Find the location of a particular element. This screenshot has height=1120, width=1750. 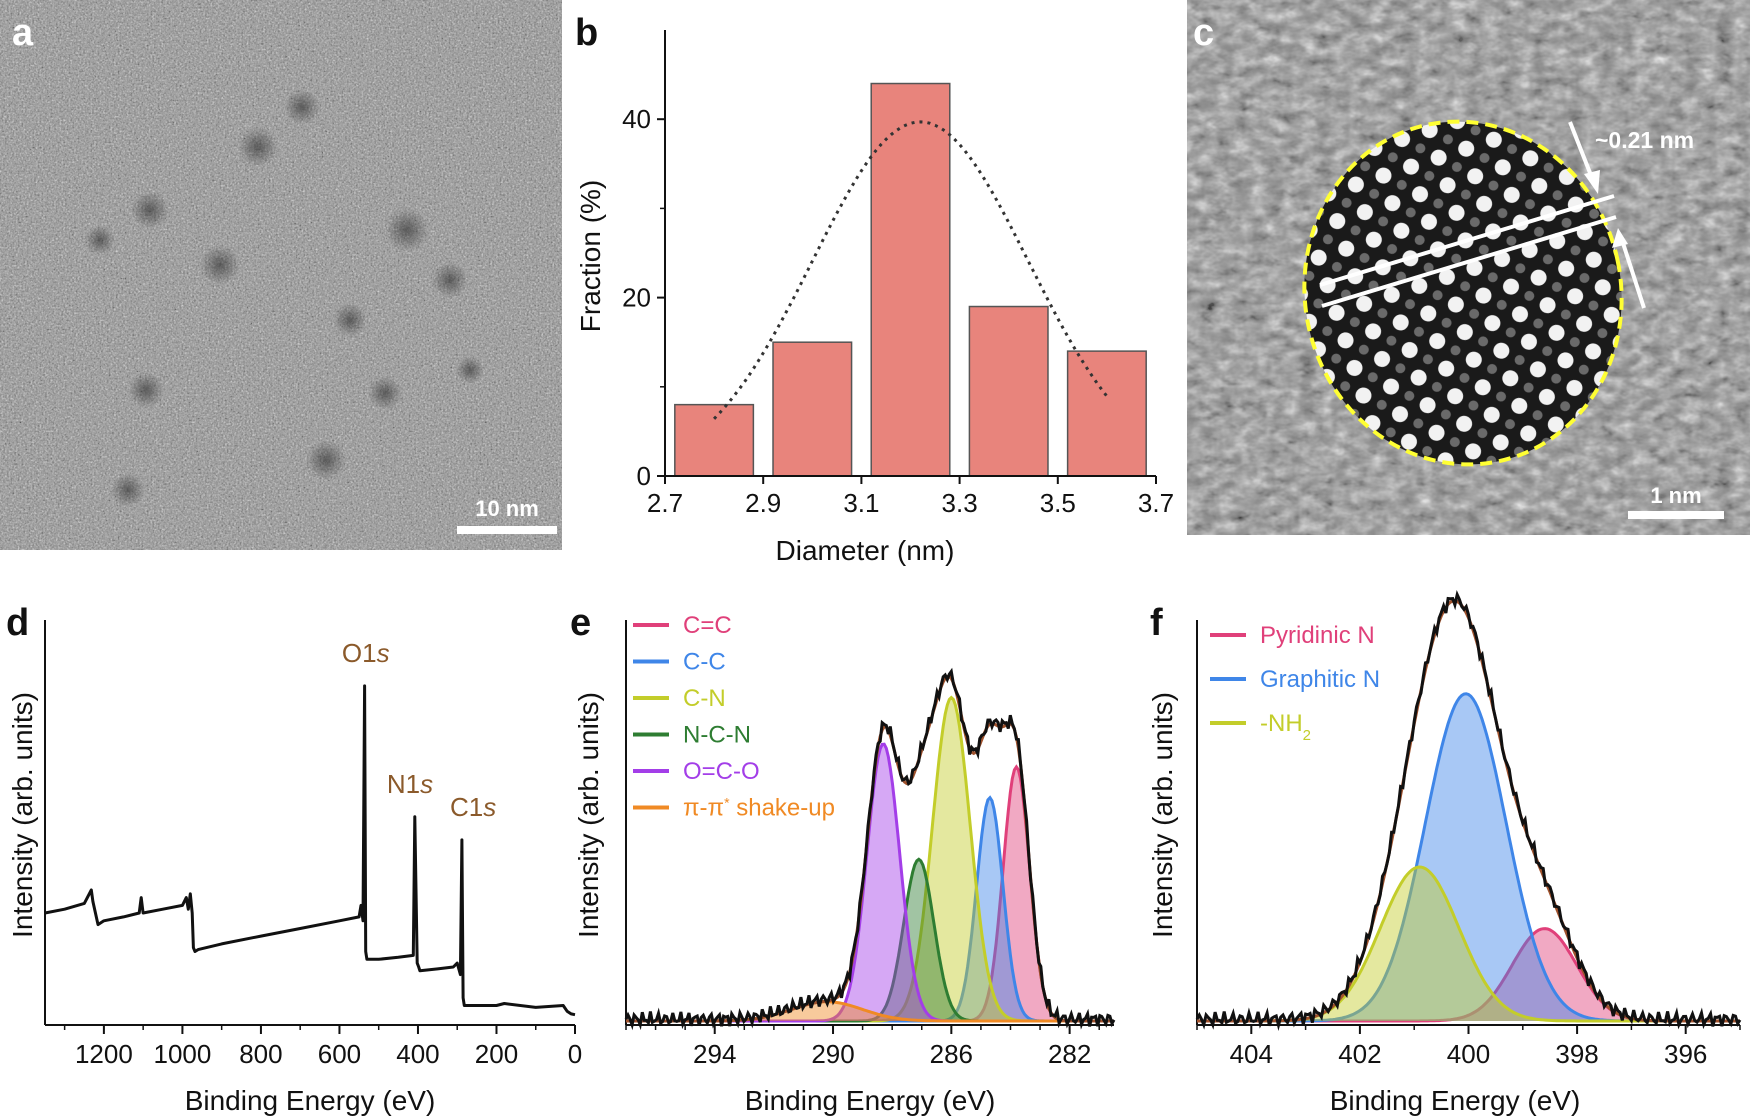

x-tick-label: 286 is located at coordinates (951, 1054).